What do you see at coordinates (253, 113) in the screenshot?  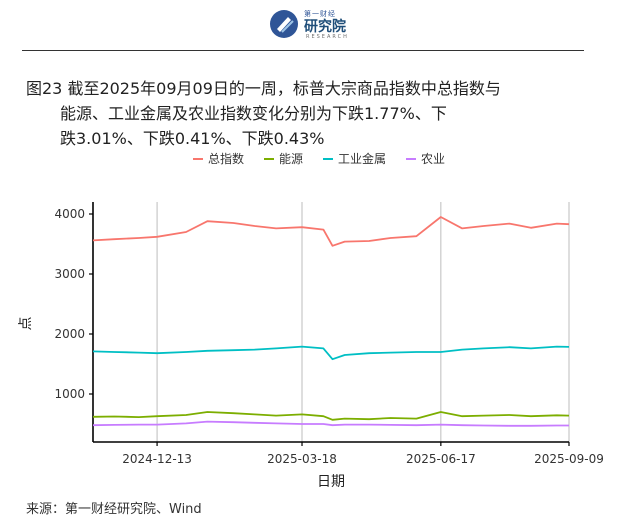 I see `figure-title-line-2: 能源、工业金属及农业指数变化分别为下跌1.77%、下` at bounding box center [253, 113].